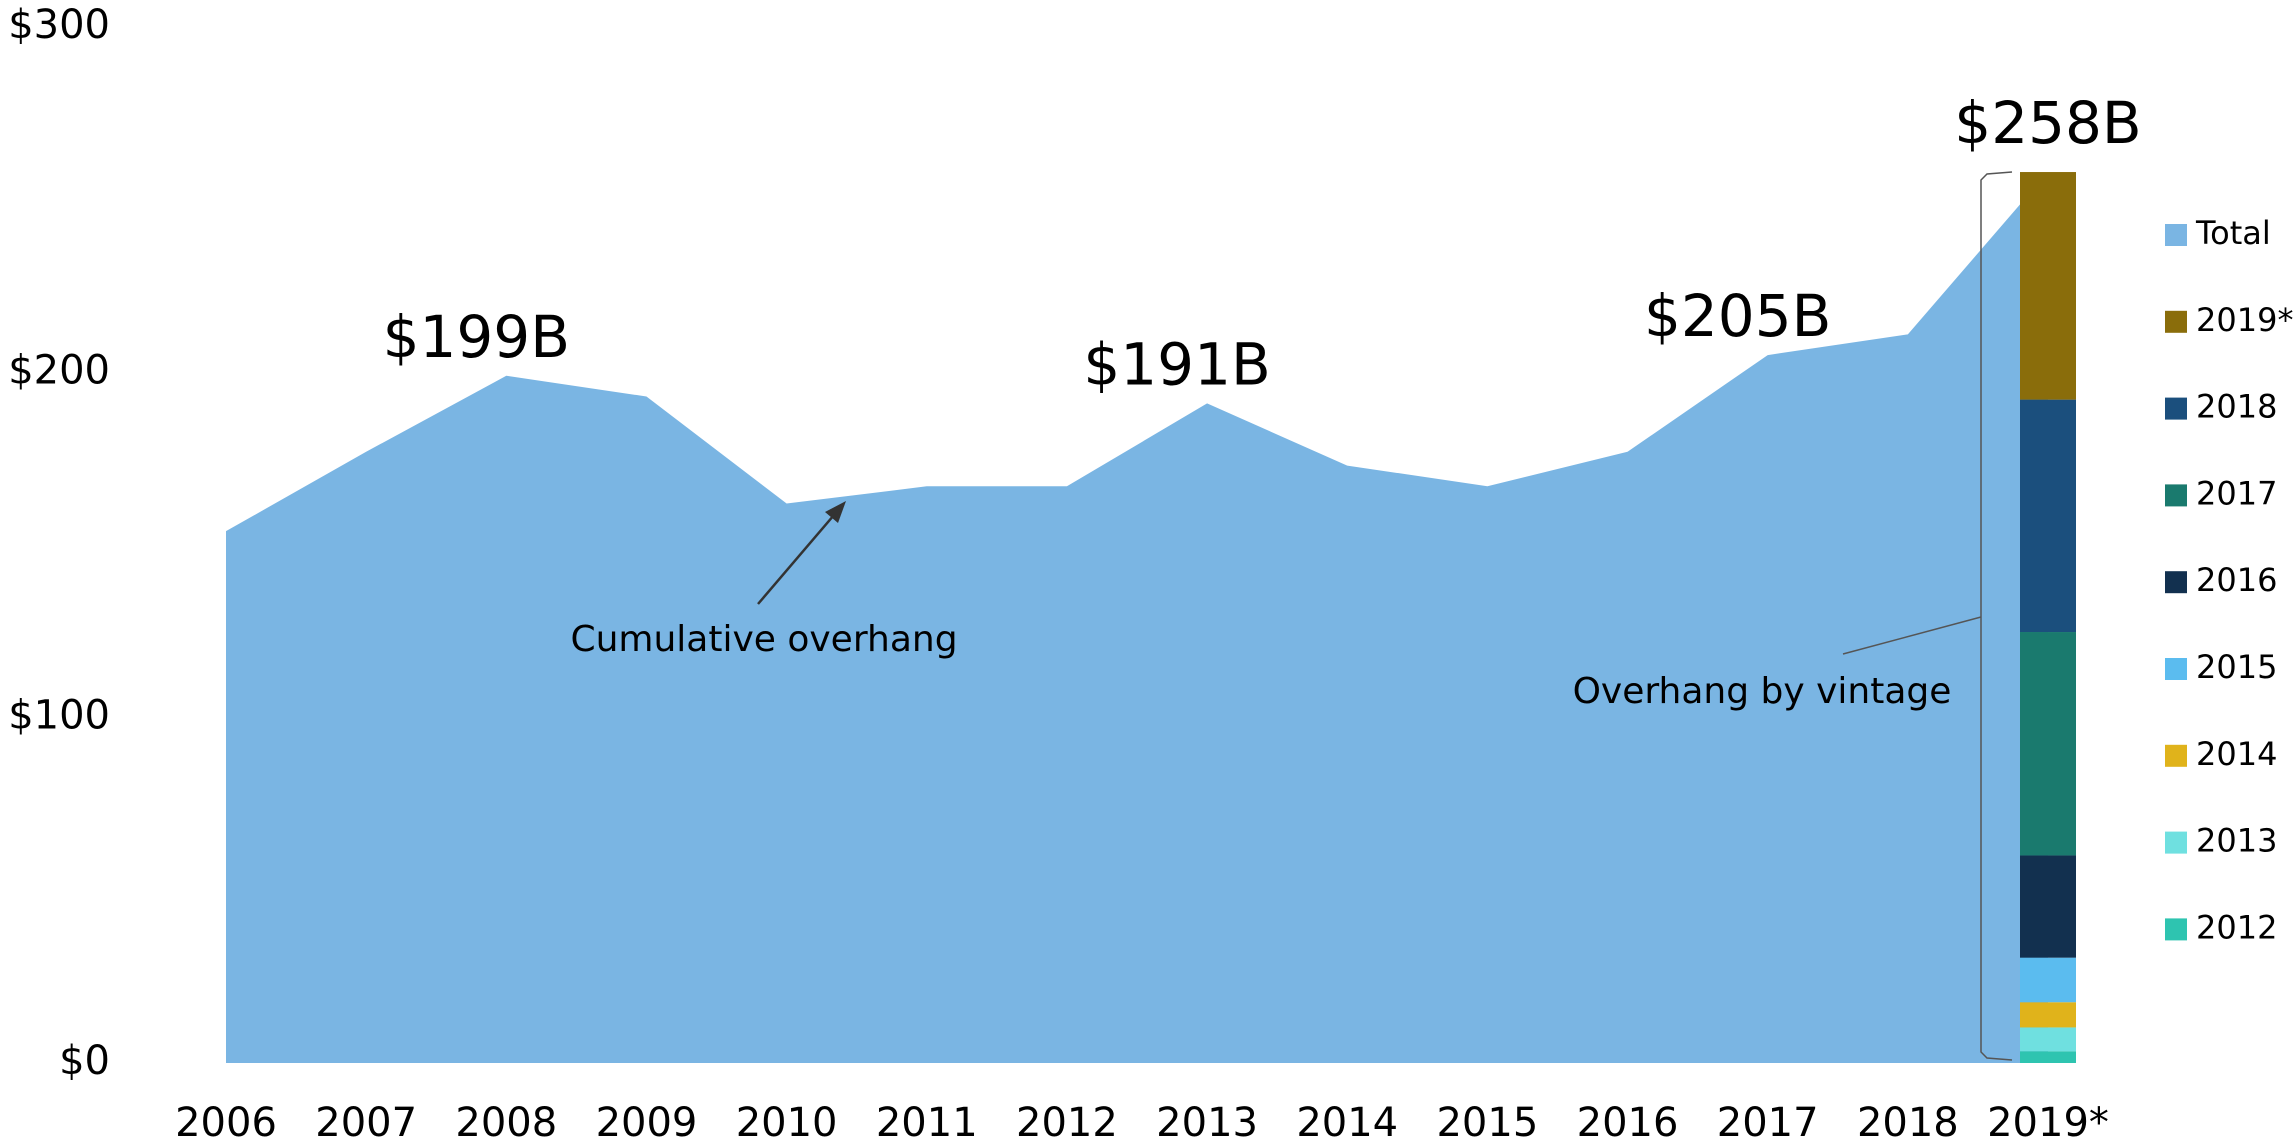 This screenshot has width=2295, height=1138. What do you see at coordinates (366, 1119) in the screenshot?
I see `x-tick-label: 2007` at bounding box center [366, 1119].